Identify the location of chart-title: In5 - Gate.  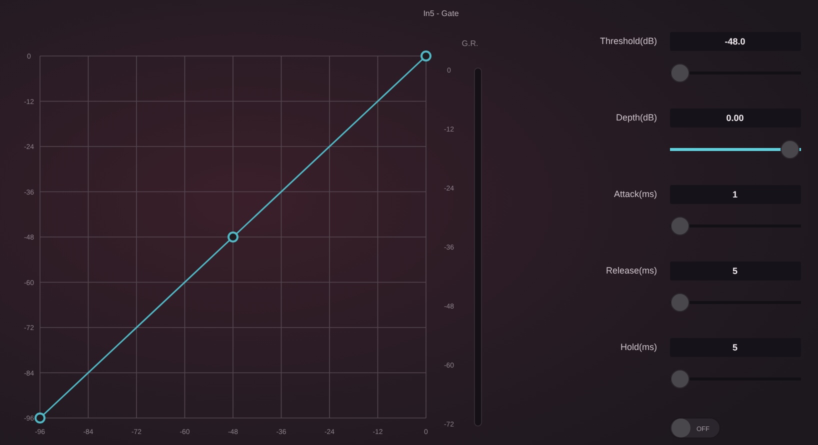
(441, 13).